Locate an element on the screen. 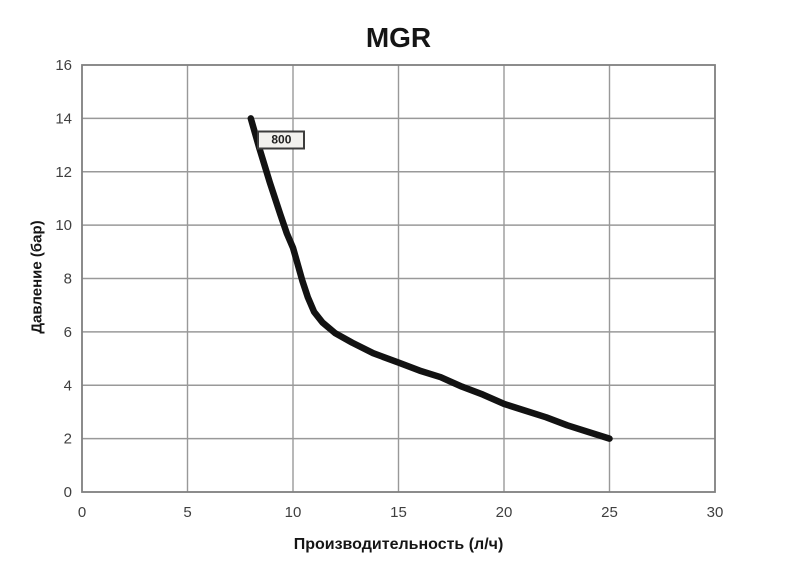 The image size is (800, 582). series-annotation-box: 800 is located at coordinates (281, 140).